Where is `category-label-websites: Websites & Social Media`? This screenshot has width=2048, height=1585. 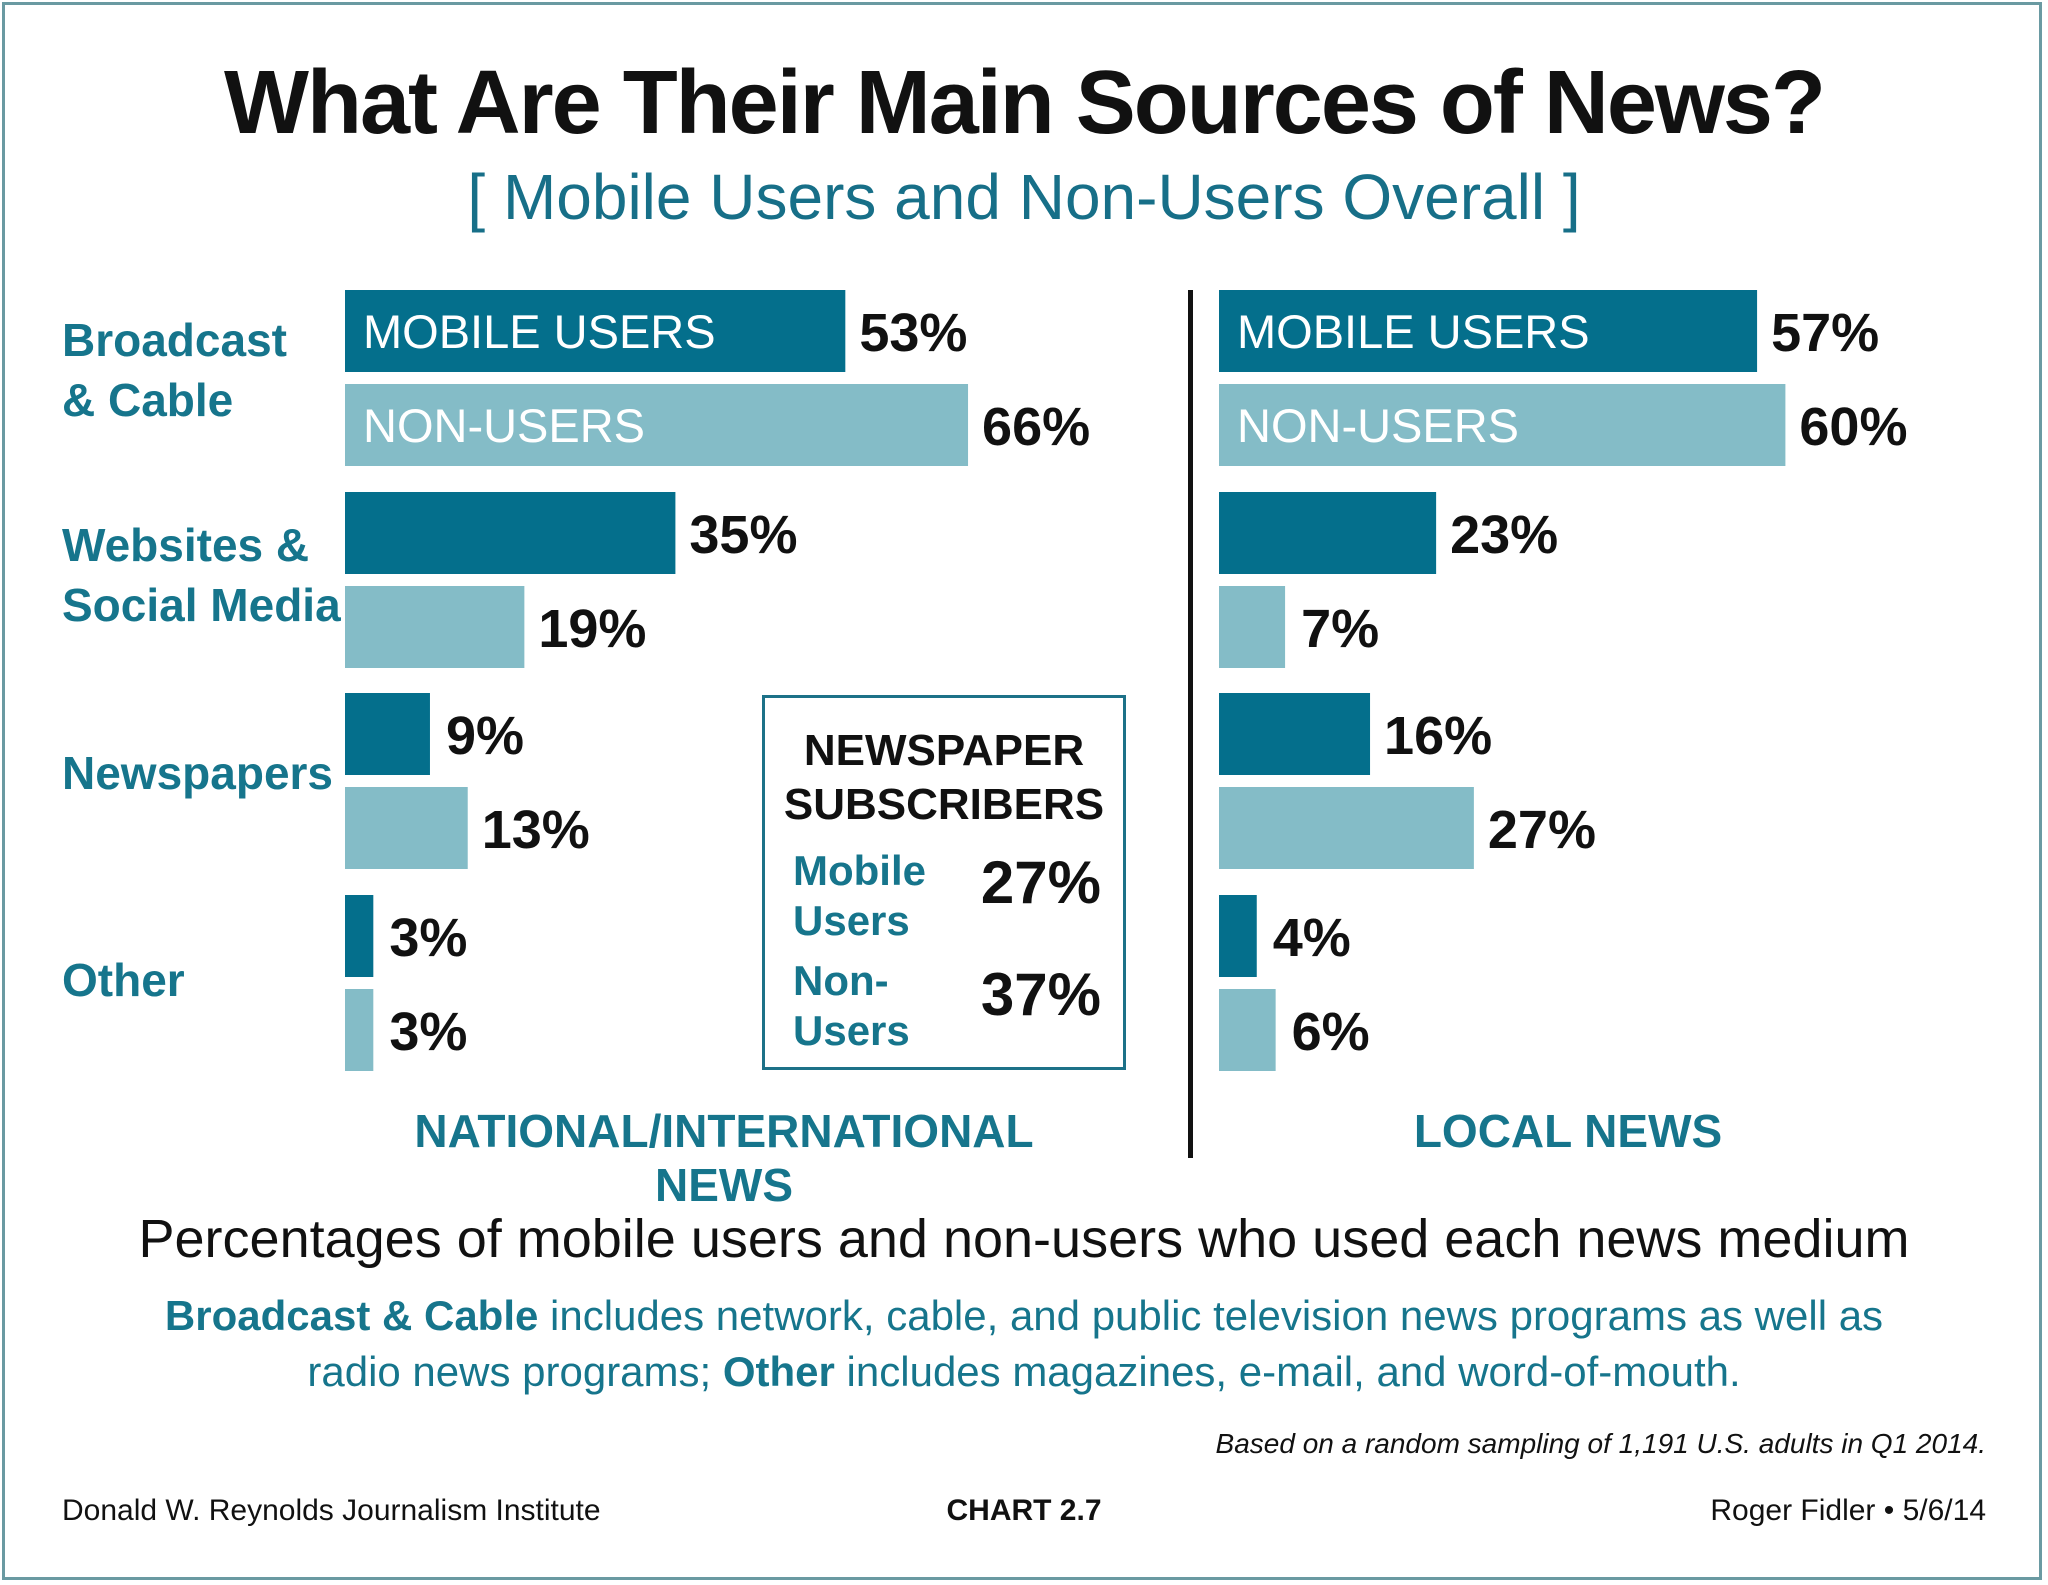
category-label-websites: Websites & Social Media is located at coordinates (212, 575).